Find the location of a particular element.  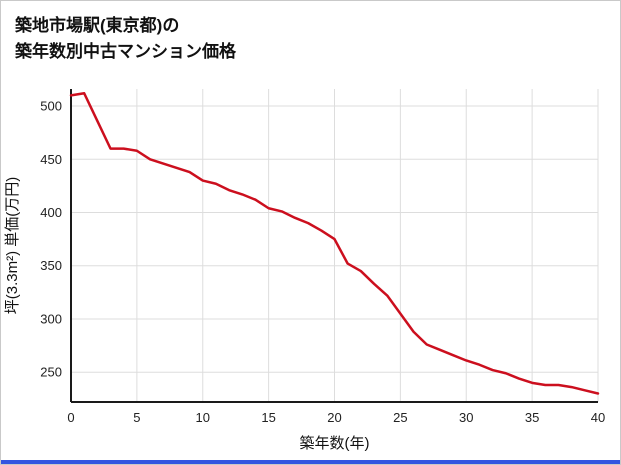

bottom-accent-bar is located at coordinates (310, 462).